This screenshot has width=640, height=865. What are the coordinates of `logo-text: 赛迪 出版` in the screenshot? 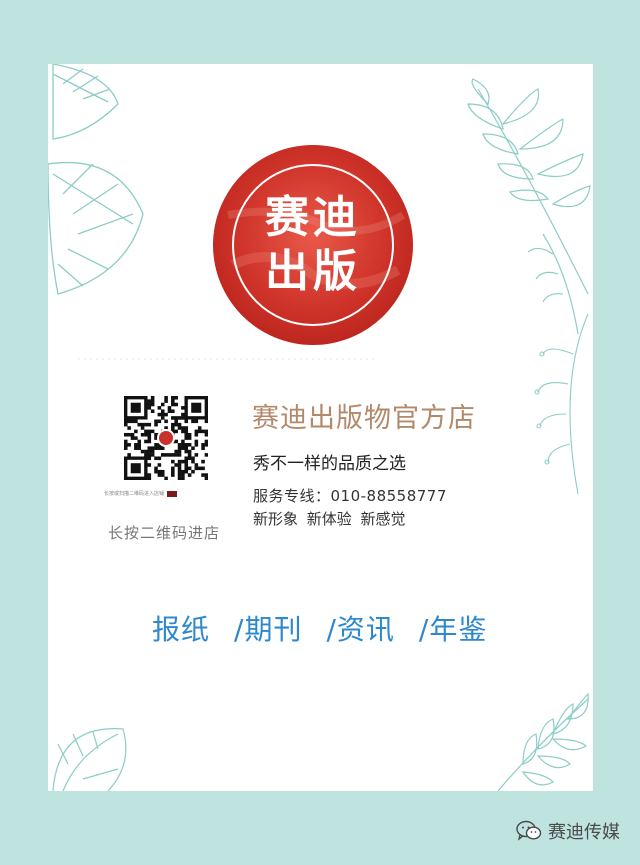 It's located at (313, 245).